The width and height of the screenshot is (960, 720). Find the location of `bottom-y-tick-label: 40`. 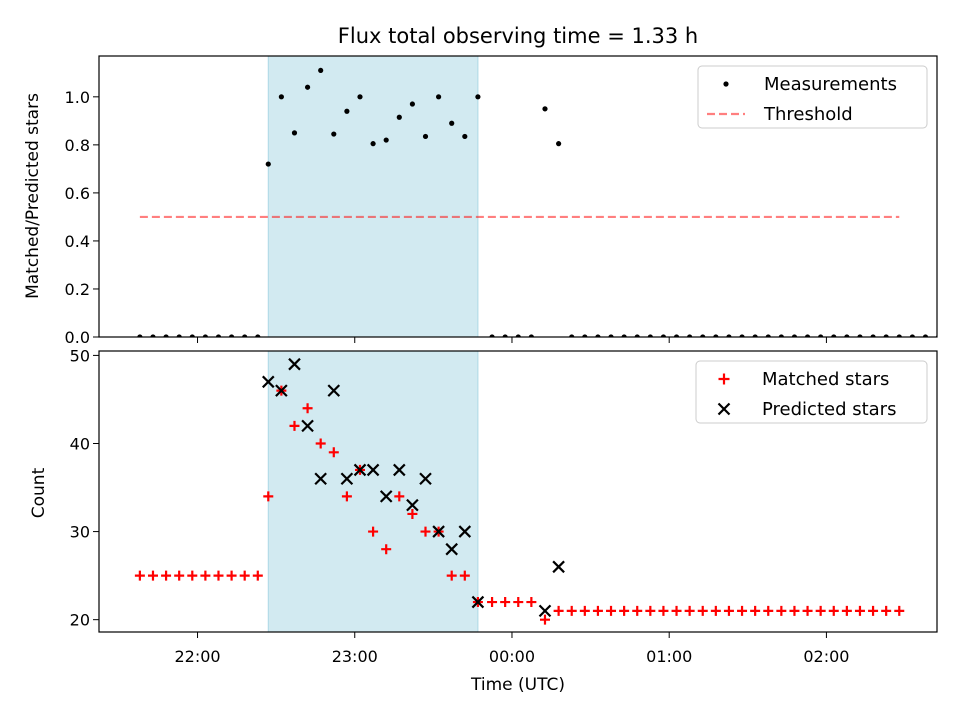

bottom-y-tick-label: 40 is located at coordinates (80, 443).